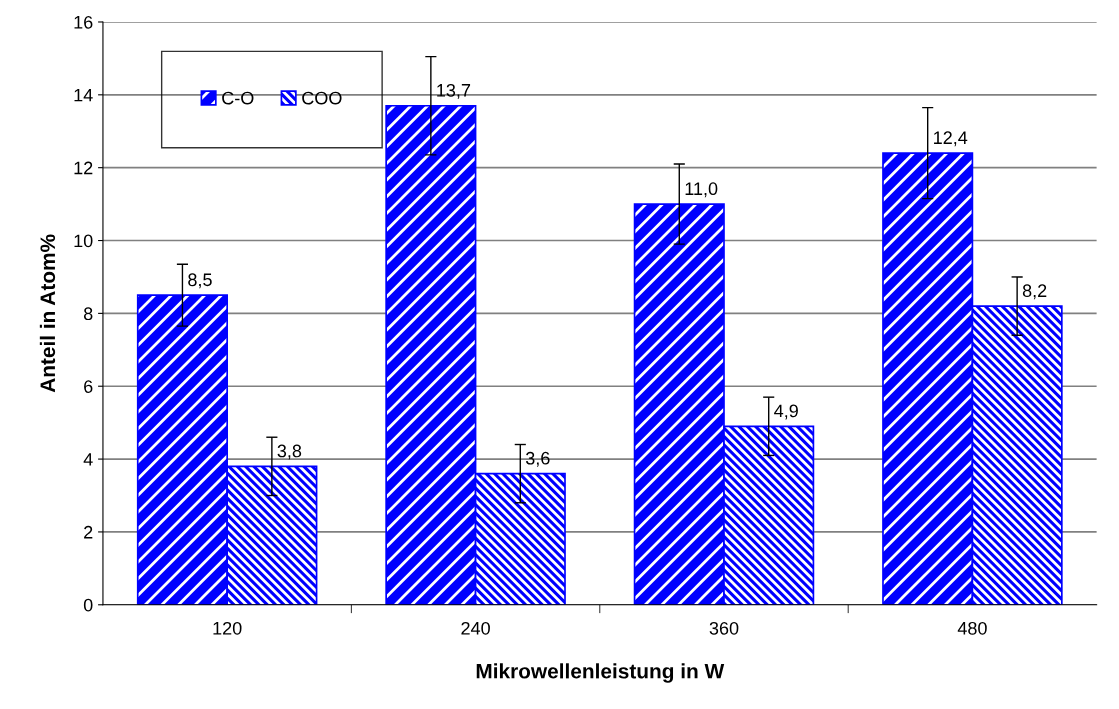  Describe the element at coordinates (88, 386) in the screenshot. I see `y-tick-label: 6` at that location.